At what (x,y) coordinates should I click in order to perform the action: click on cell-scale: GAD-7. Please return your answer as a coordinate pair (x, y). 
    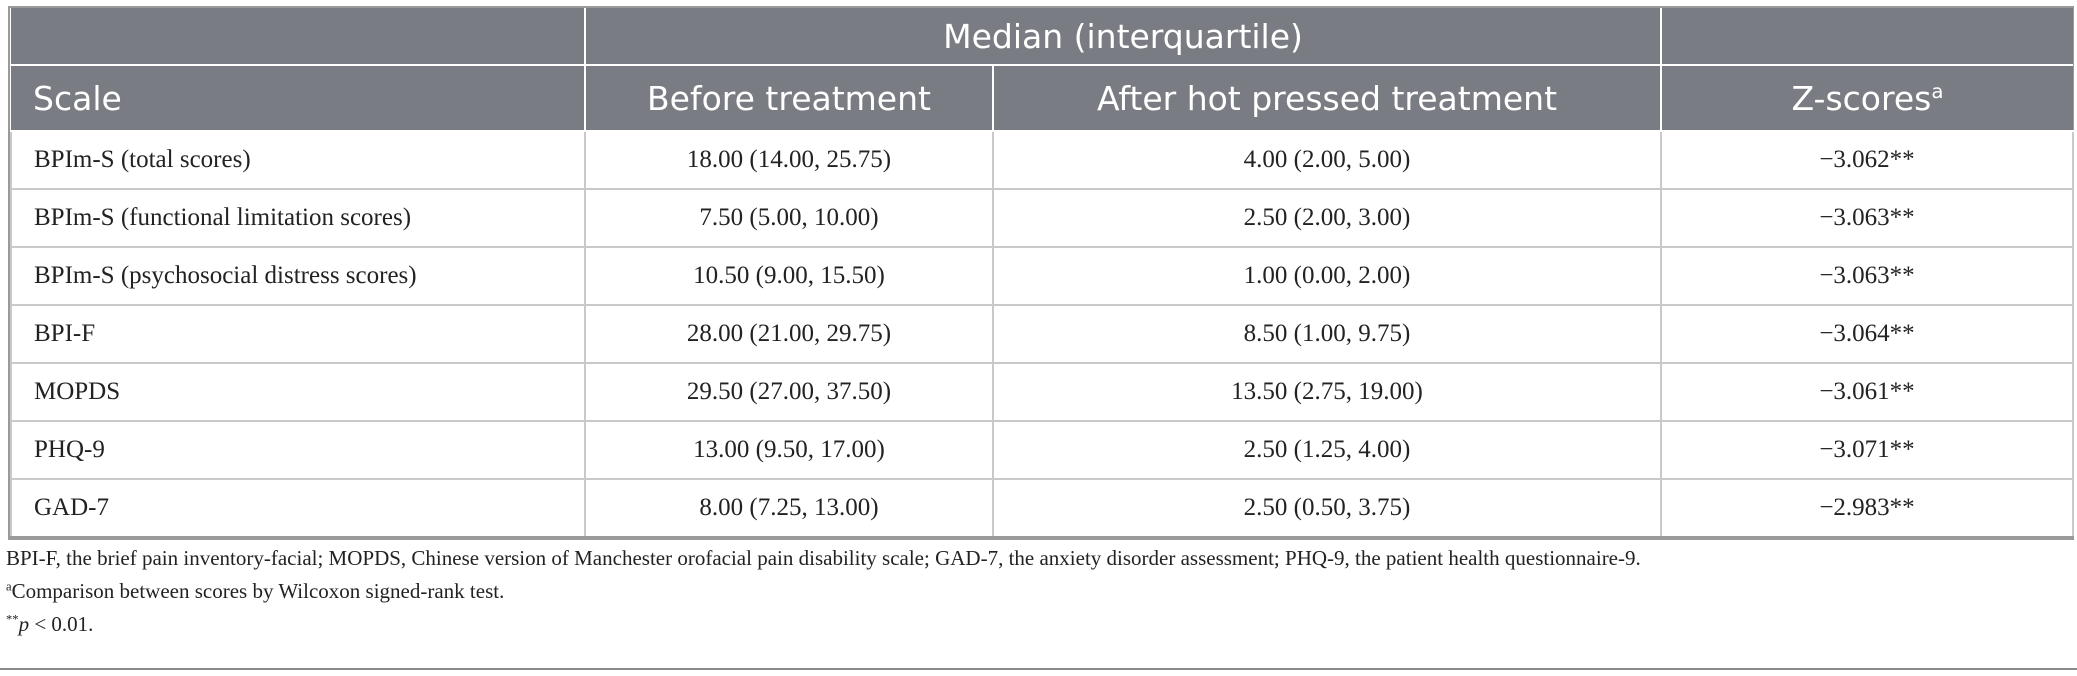
    Looking at the image, I should click on (298, 508).